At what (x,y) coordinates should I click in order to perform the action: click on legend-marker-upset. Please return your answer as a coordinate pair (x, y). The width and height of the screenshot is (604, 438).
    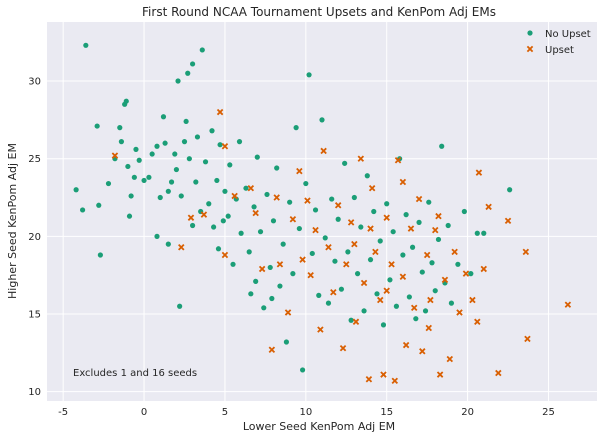
    Looking at the image, I should click on (530, 49).